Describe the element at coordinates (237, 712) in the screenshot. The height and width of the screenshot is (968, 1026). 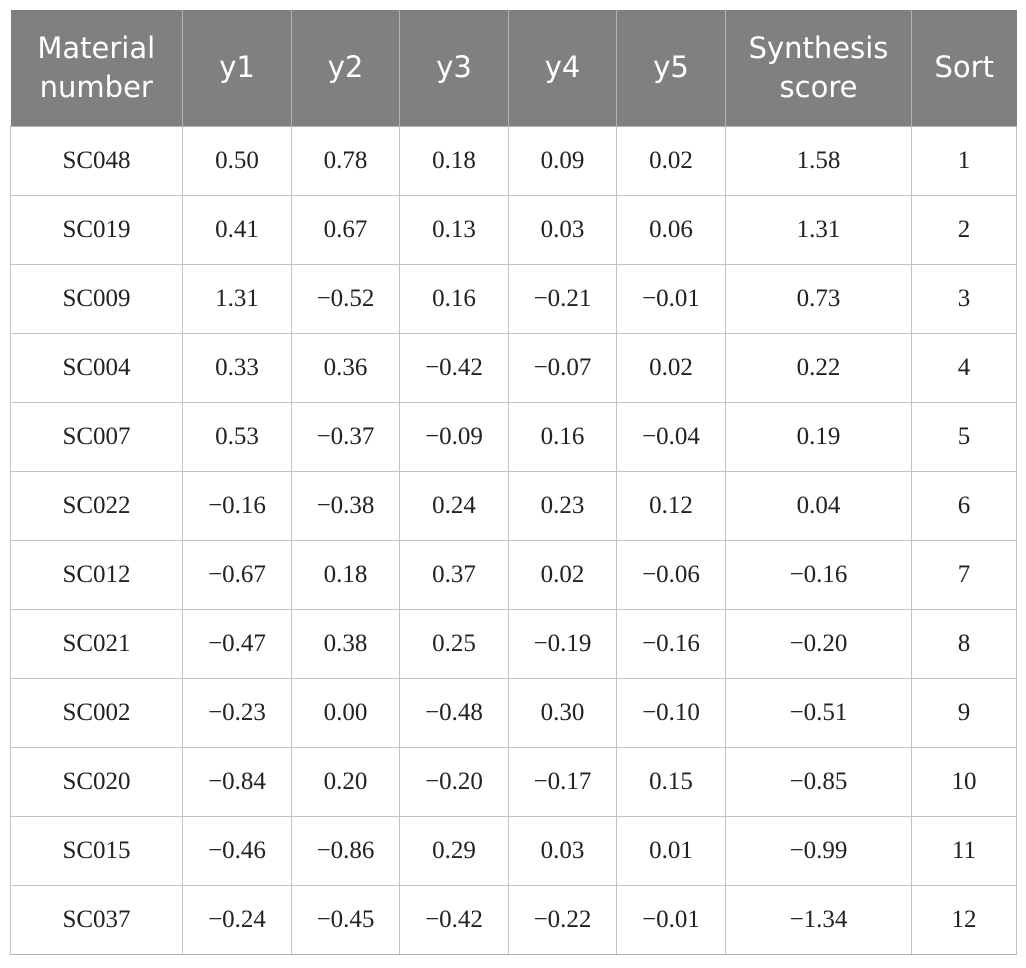
I see `cell-y1: −0.23` at that location.